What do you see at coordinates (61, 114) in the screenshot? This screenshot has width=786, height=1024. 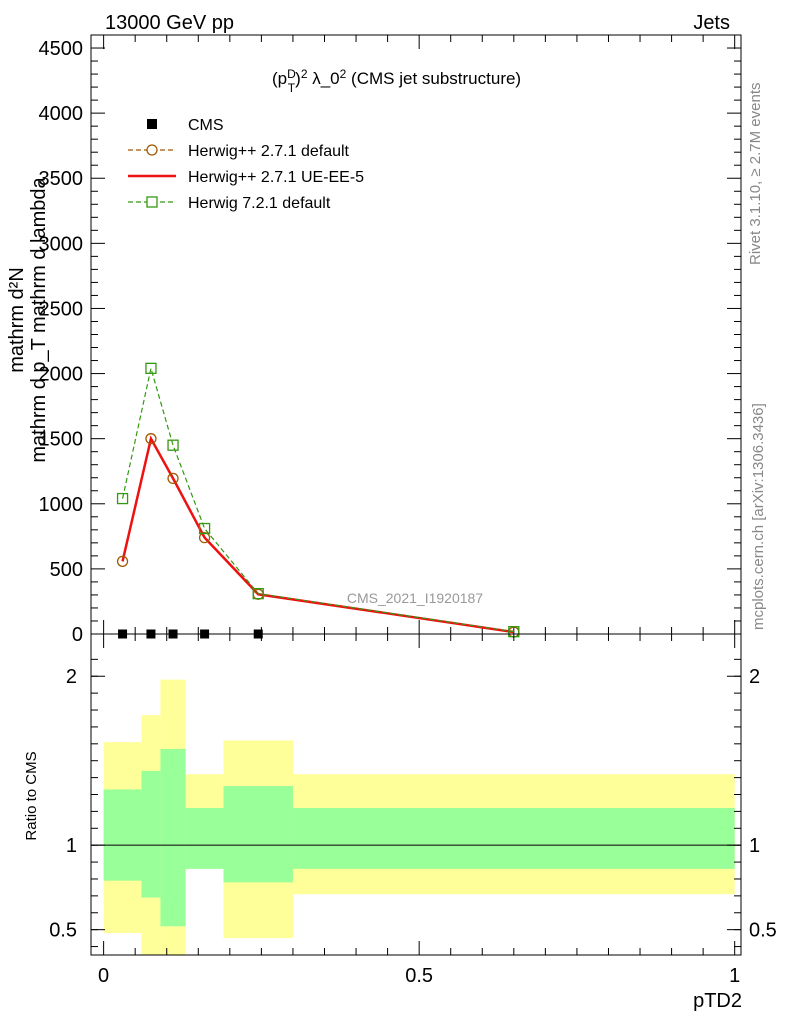 I see `main-ytick-label: 4000` at bounding box center [61, 114].